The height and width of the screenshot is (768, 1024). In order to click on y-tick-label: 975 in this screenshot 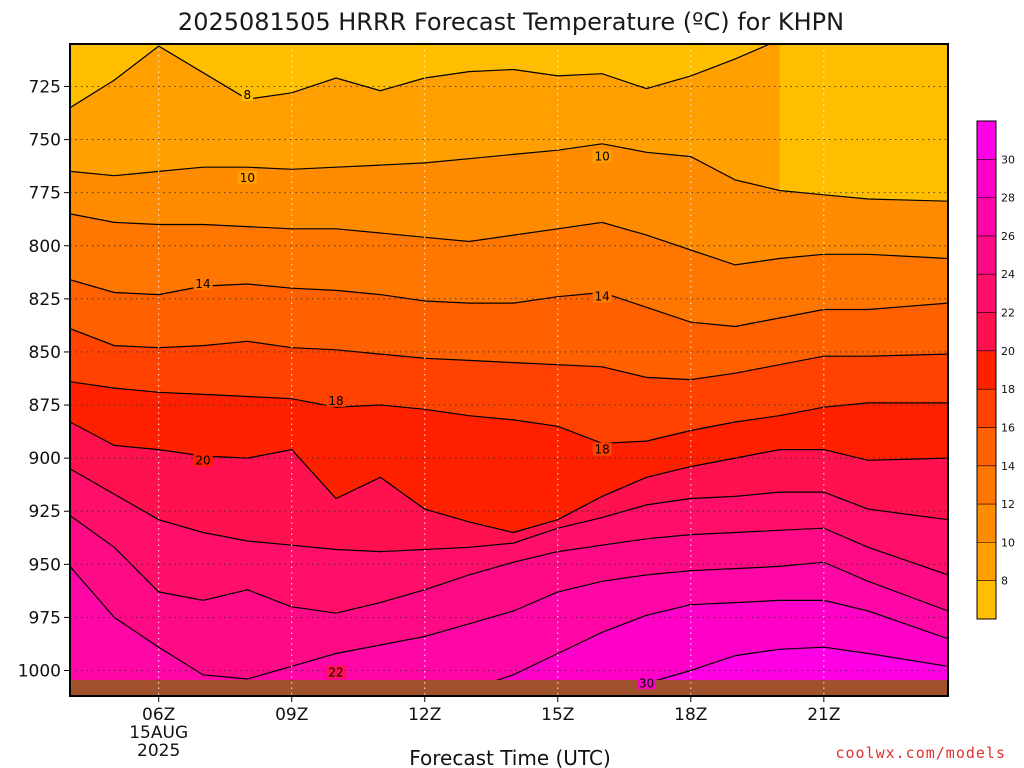, I will do `click(45, 618)`.